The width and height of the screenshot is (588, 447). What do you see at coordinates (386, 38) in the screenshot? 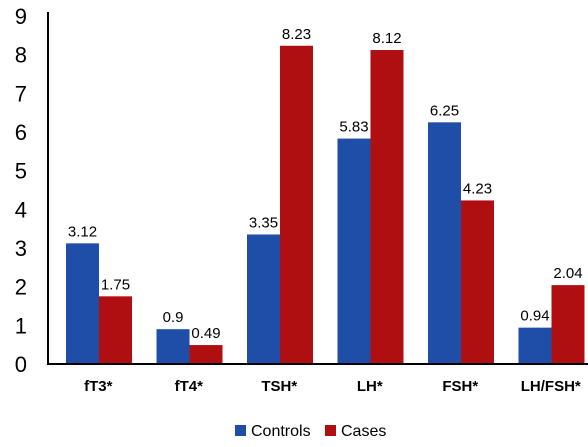
I see `data-label-cases-3: 8.12` at bounding box center [386, 38].